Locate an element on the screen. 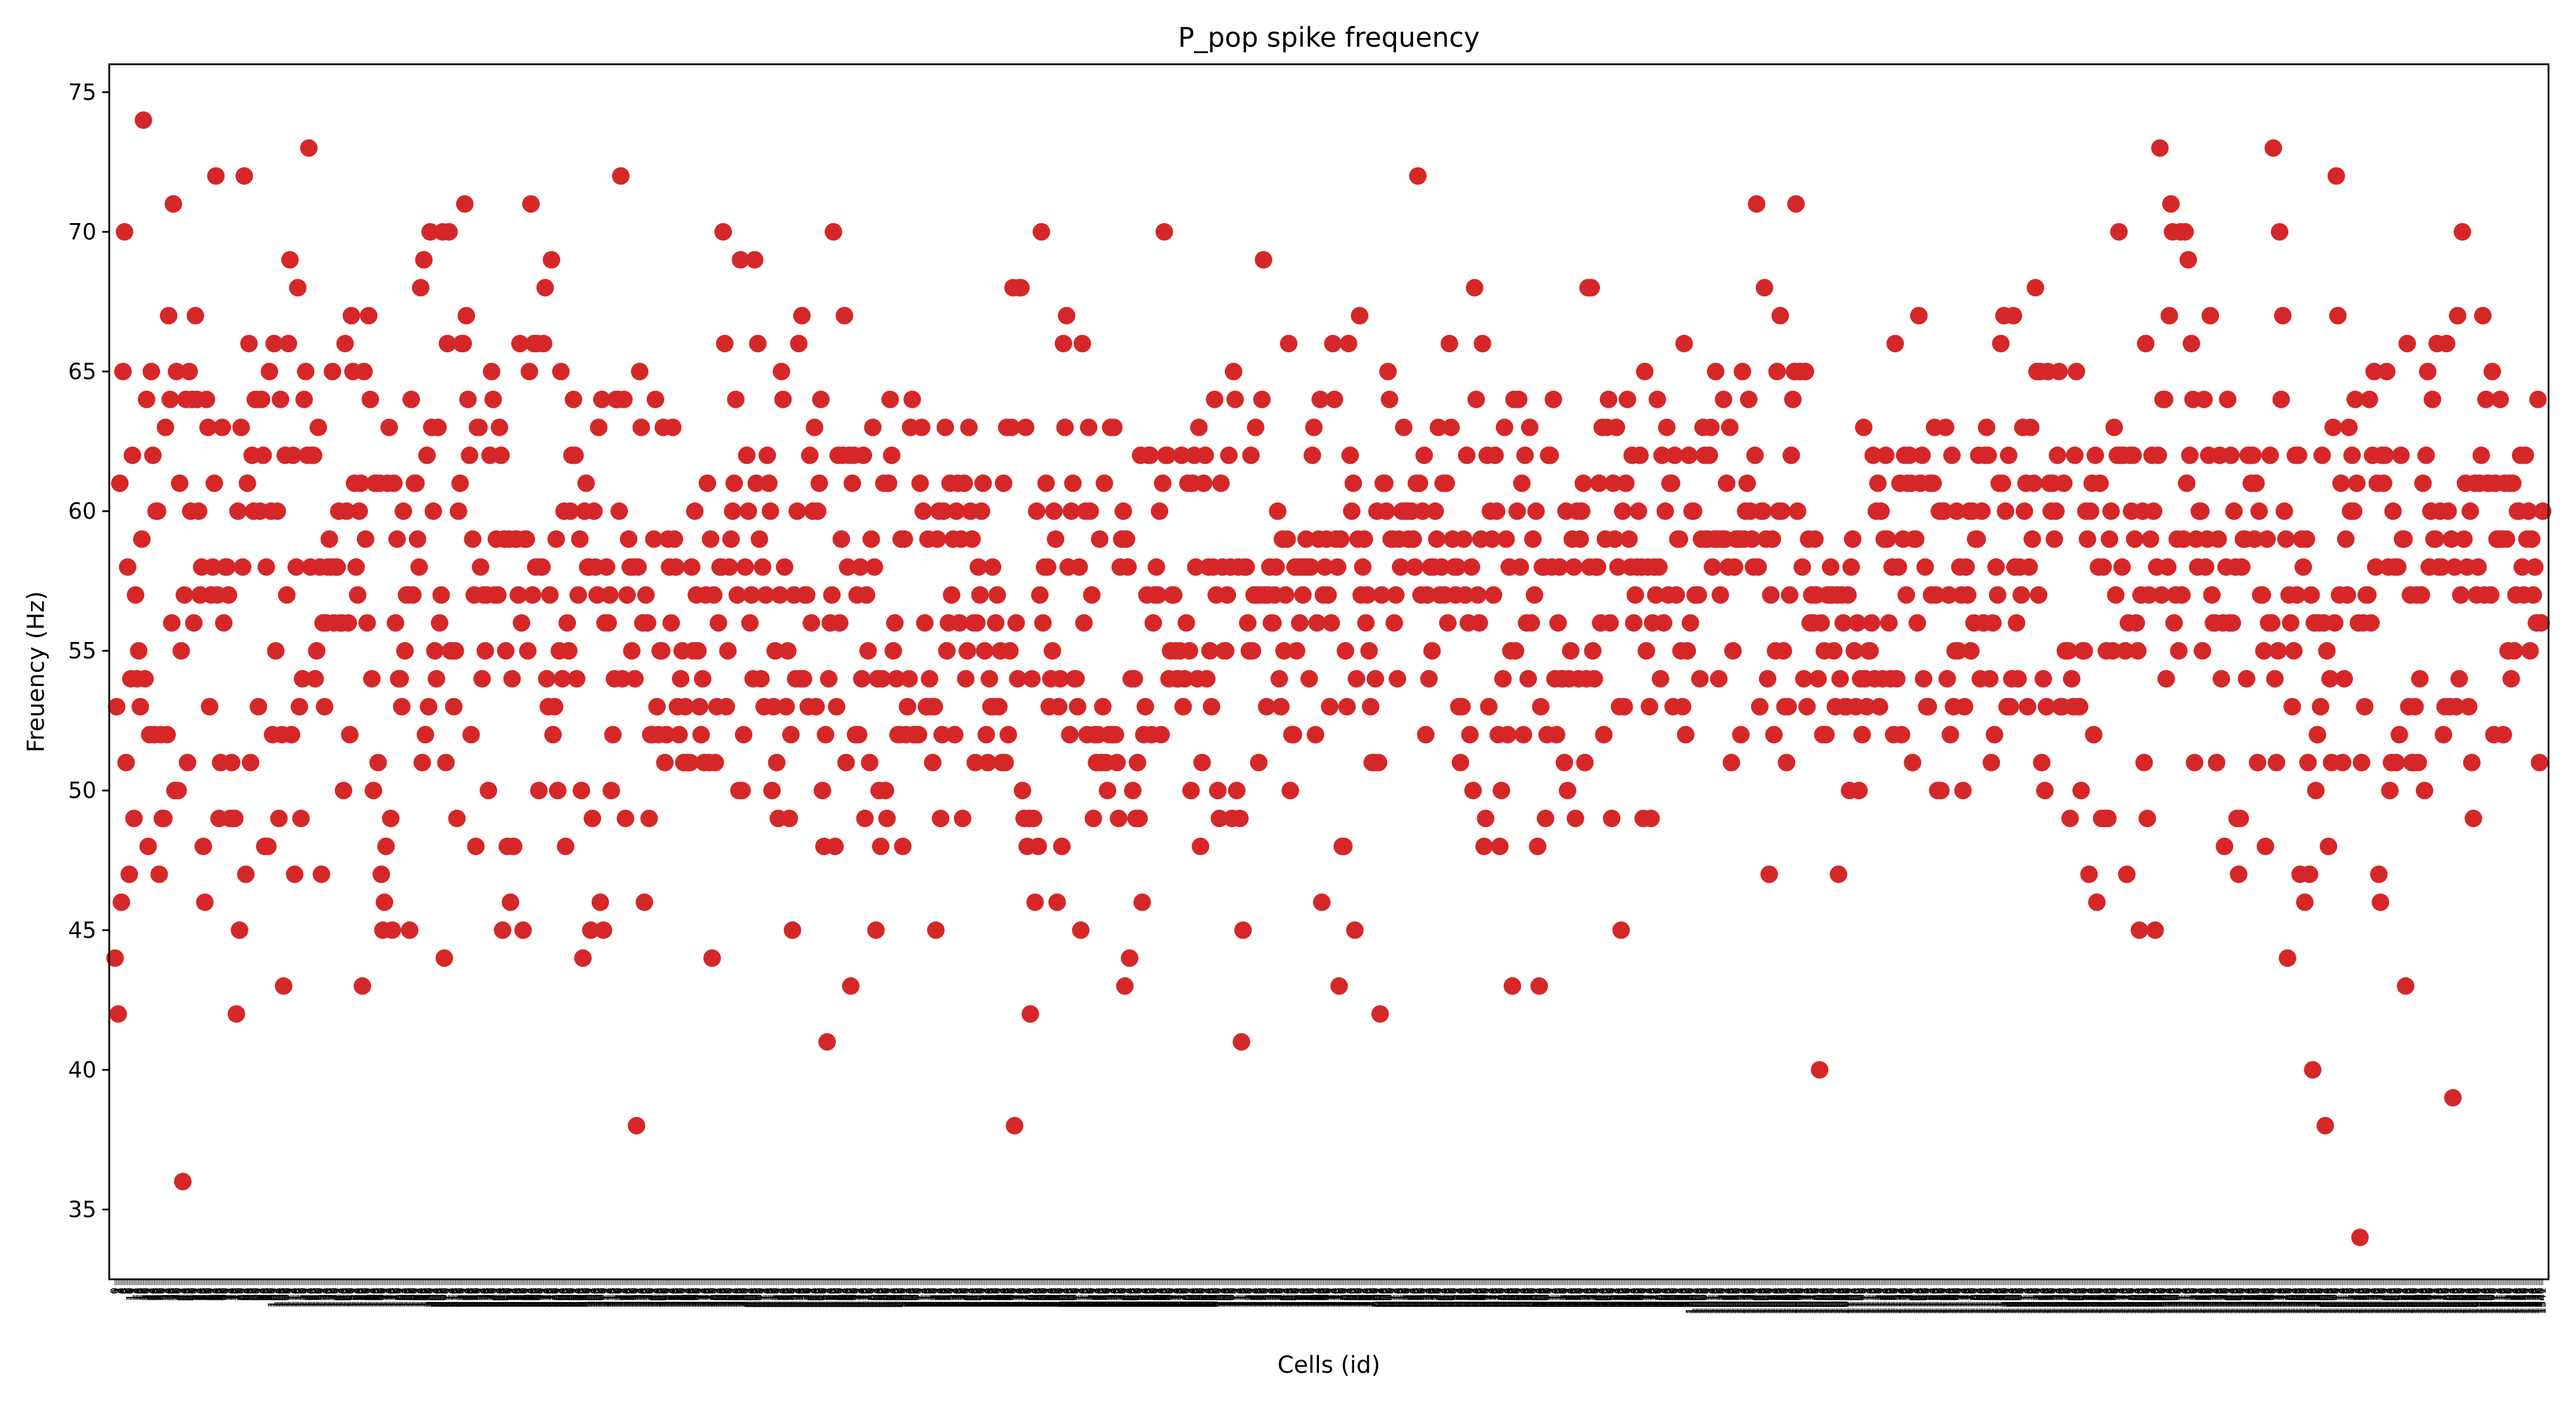 This screenshot has width=2576, height=1402. x-tick-label: 52 is located at coordinates (196, 1294).